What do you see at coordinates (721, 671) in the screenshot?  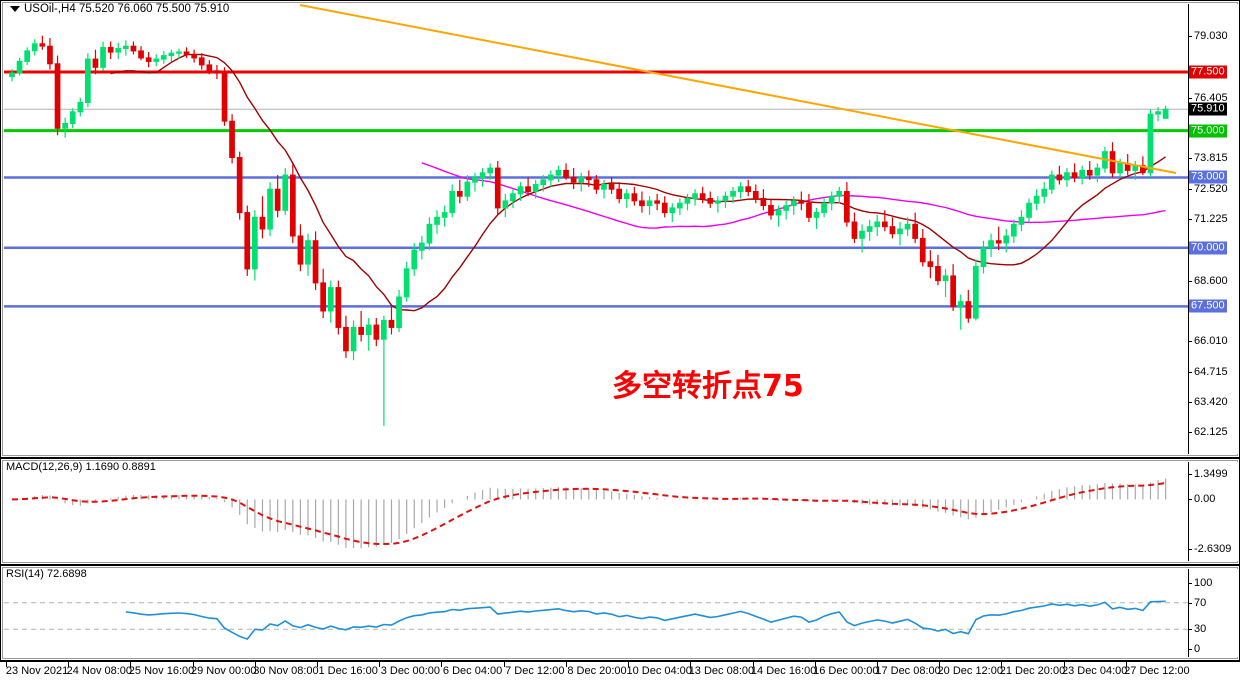 I see `time-axis-label: 13 Dec 08:00` at bounding box center [721, 671].